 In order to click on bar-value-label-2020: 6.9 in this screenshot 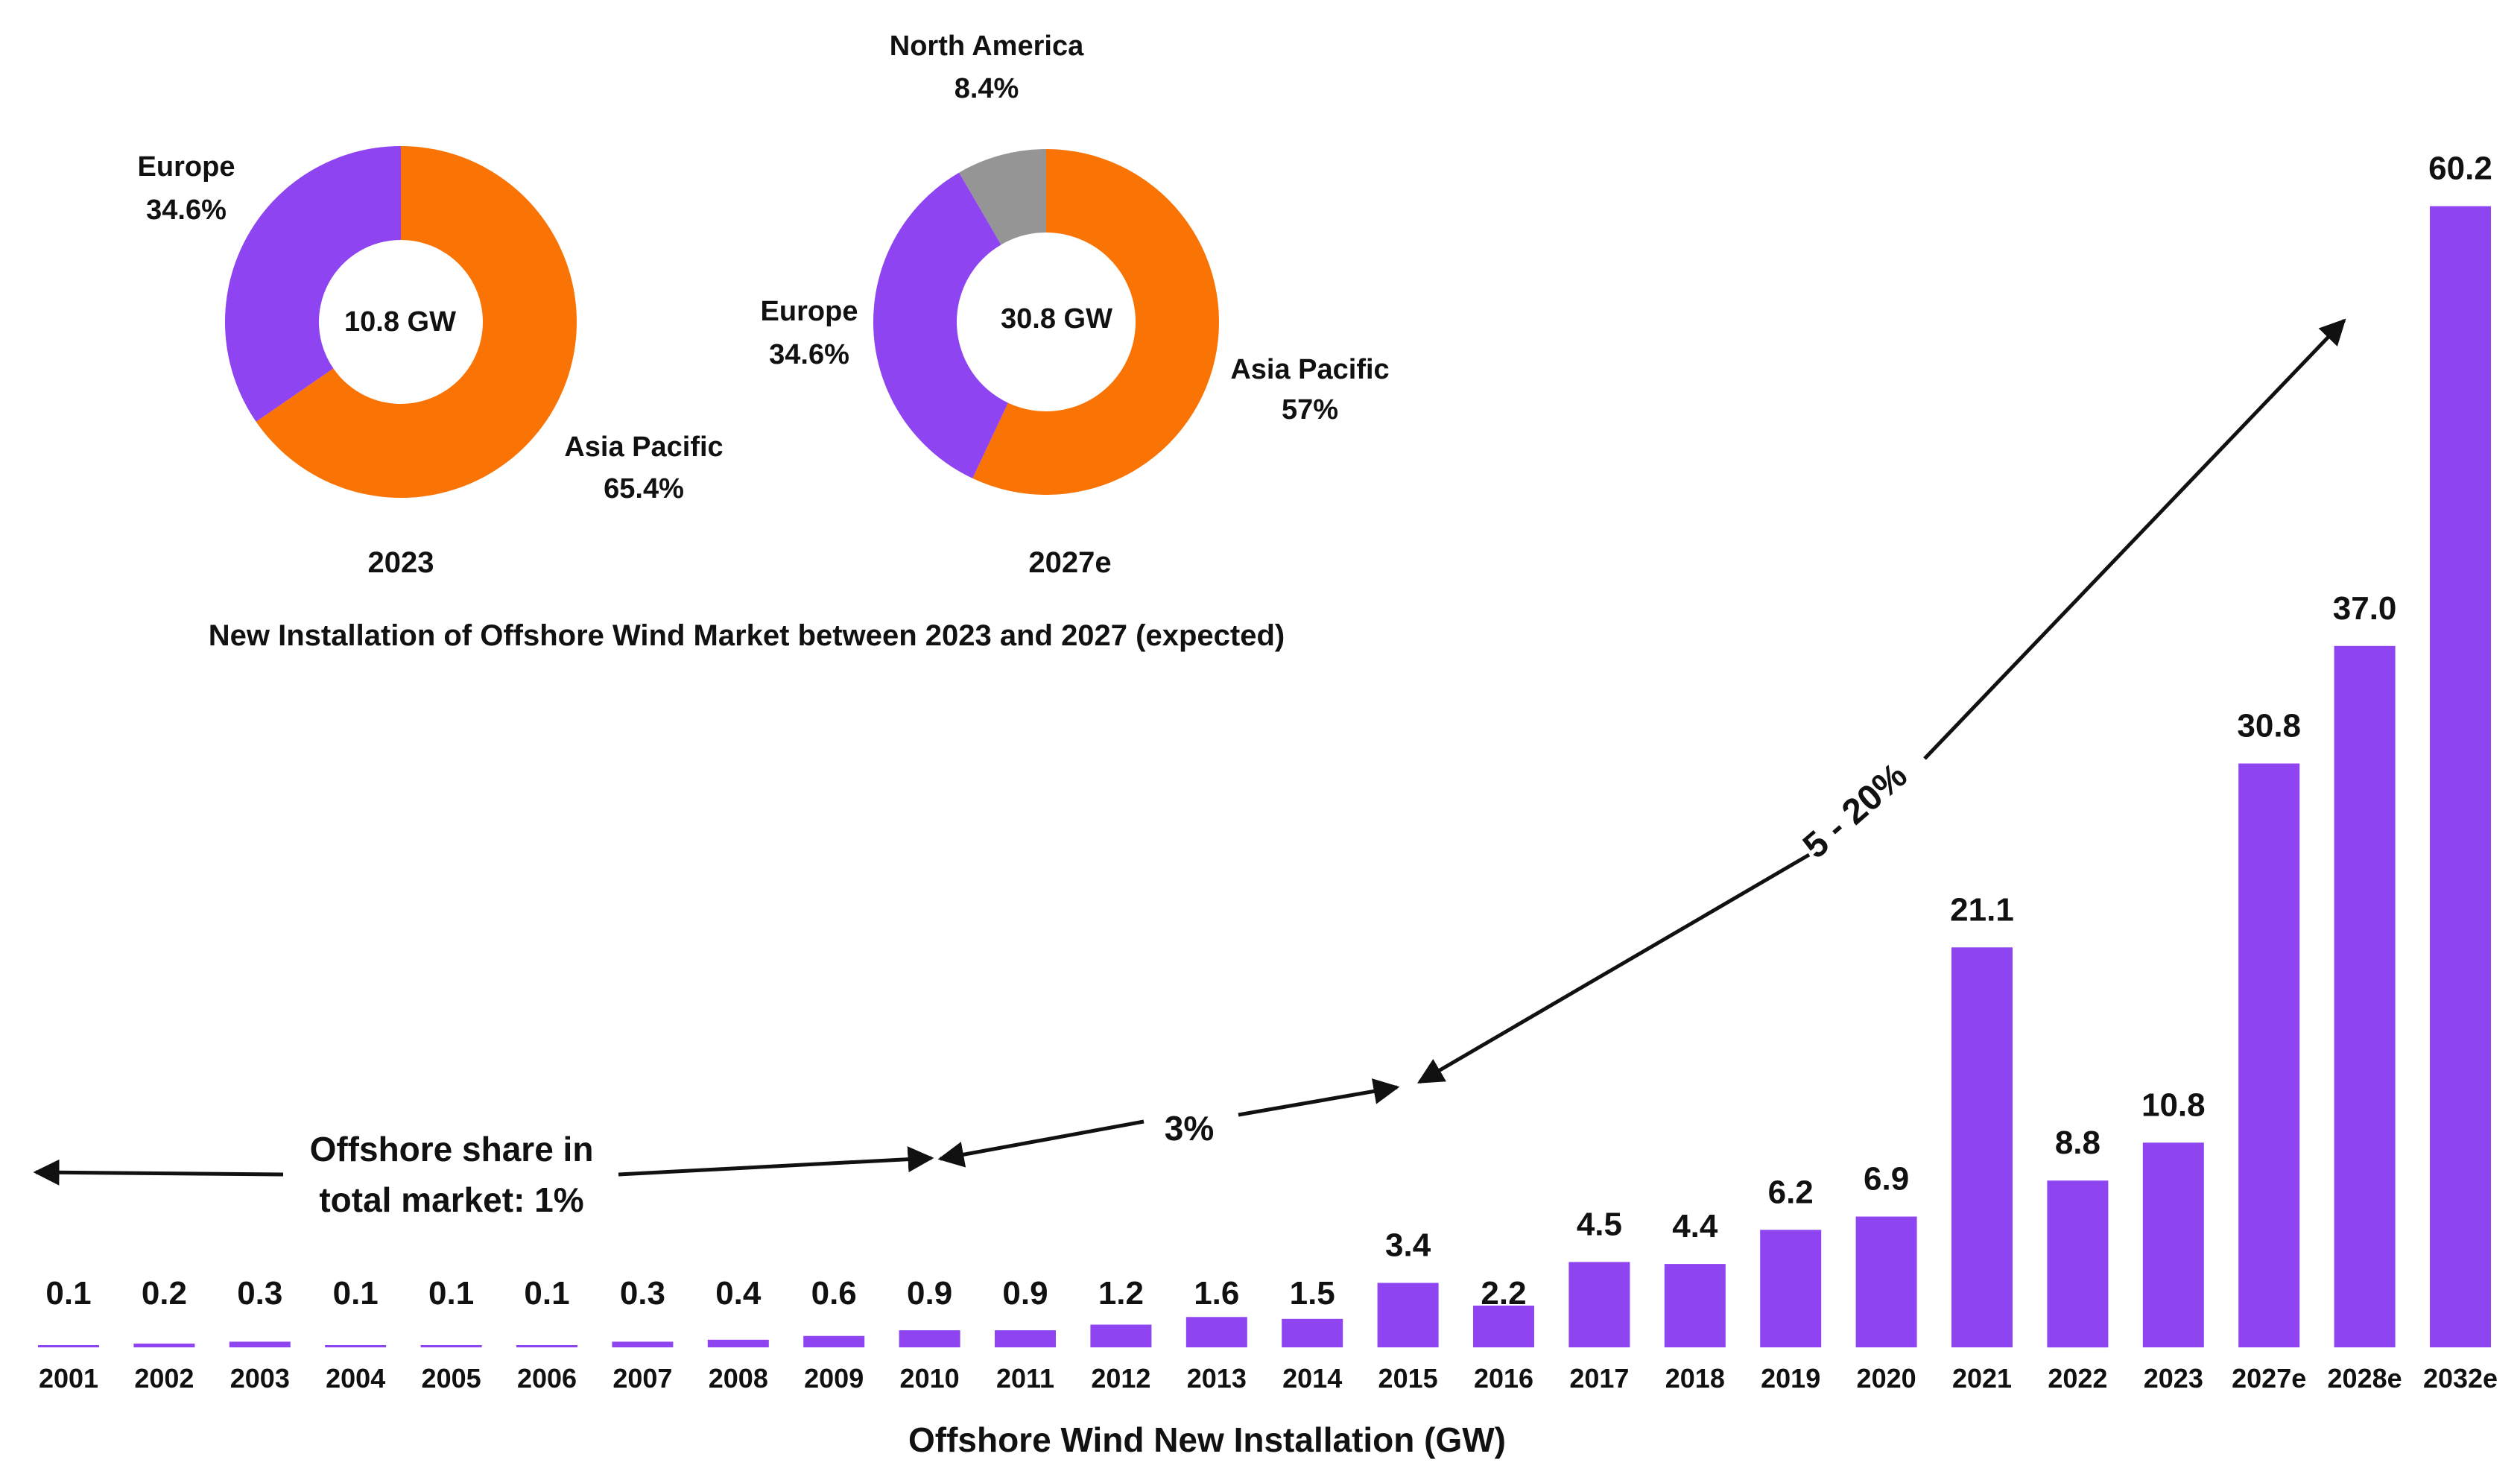, I will do `click(1886, 1179)`.